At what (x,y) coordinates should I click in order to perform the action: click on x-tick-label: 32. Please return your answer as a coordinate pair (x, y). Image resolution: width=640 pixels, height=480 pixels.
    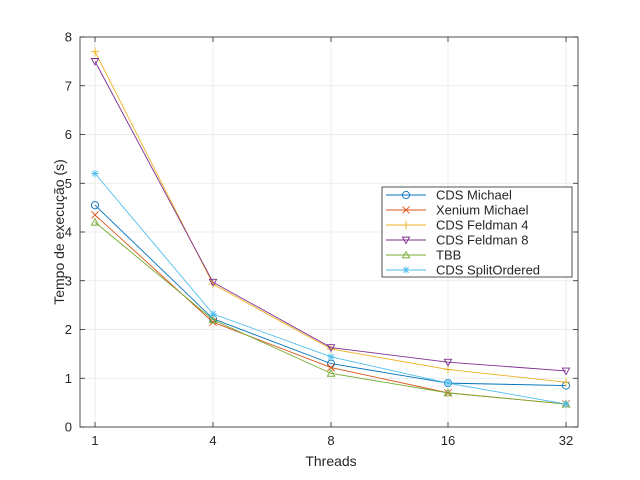
    Looking at the image, I should click on (566, 440).